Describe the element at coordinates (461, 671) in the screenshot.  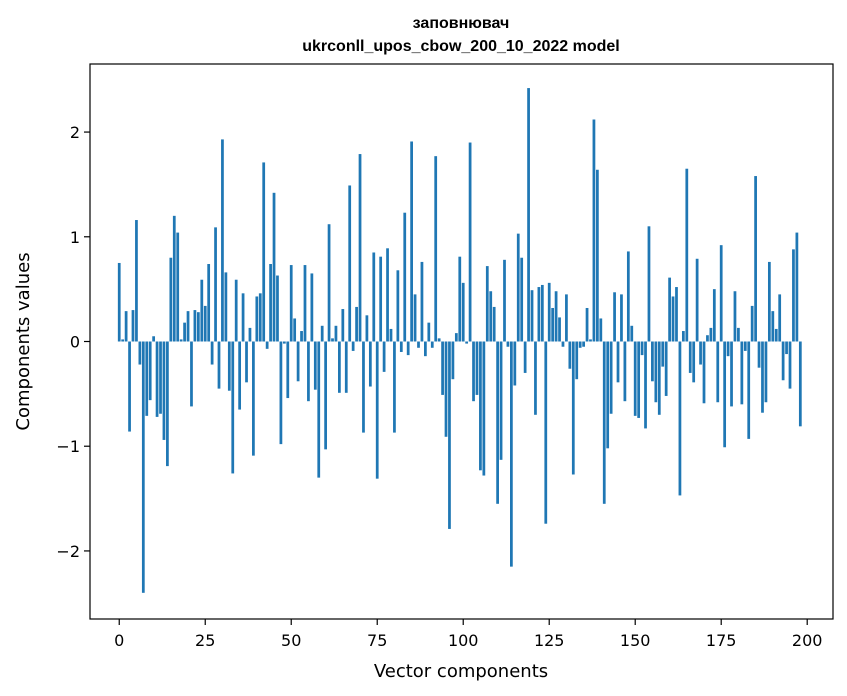
I see `x-axis-label: Vector components` at that location.